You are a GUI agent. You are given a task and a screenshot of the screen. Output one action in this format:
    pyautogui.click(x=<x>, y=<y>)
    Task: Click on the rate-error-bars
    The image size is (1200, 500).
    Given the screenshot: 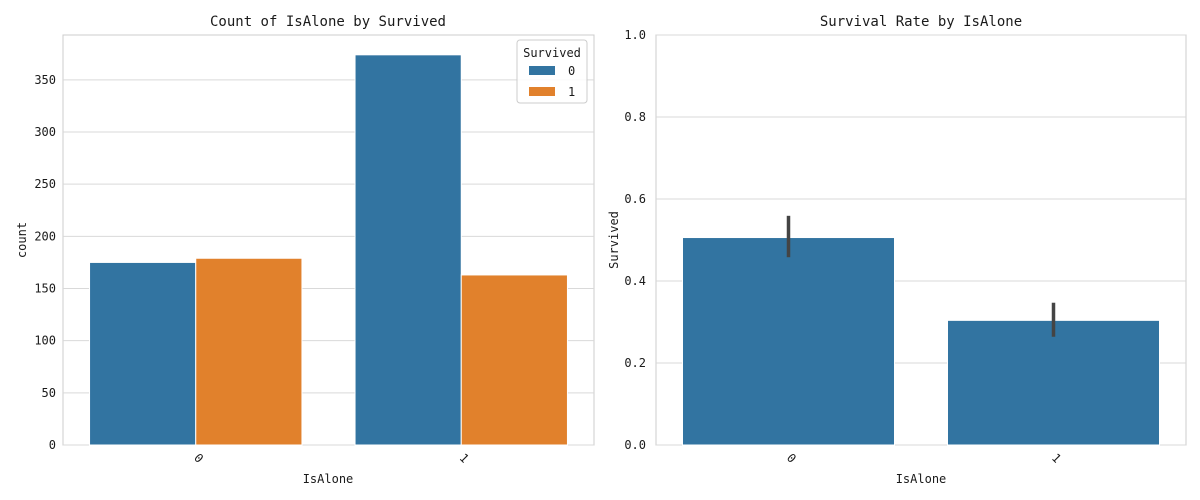 What is the action you would take?
    pyautogui.click(x=921, y=276)
    